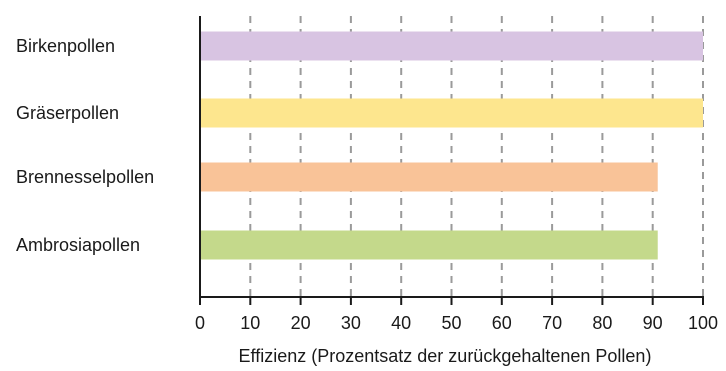 This screenshot has height=371, width=726. Describe the element at coordinates (67, 113) in the screenshot. I see `category-label: Gräserpollen` at that location.